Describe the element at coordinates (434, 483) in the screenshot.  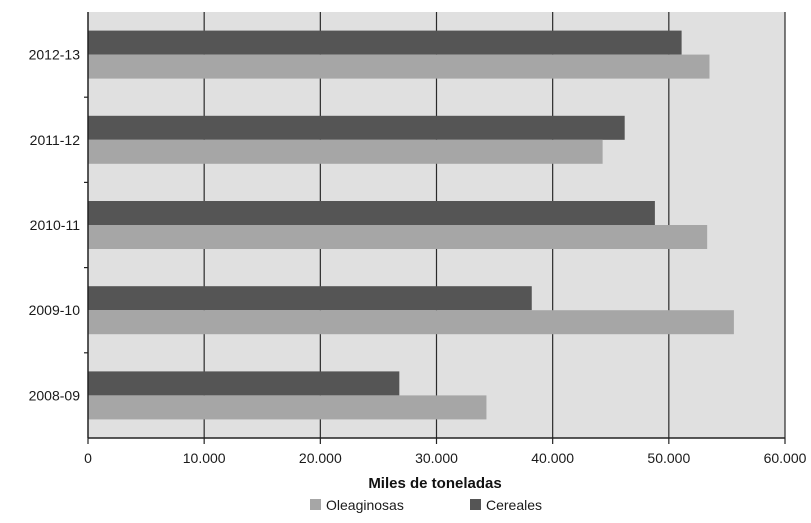
I see `x-axis-title: Miles de toneladas` at that location.